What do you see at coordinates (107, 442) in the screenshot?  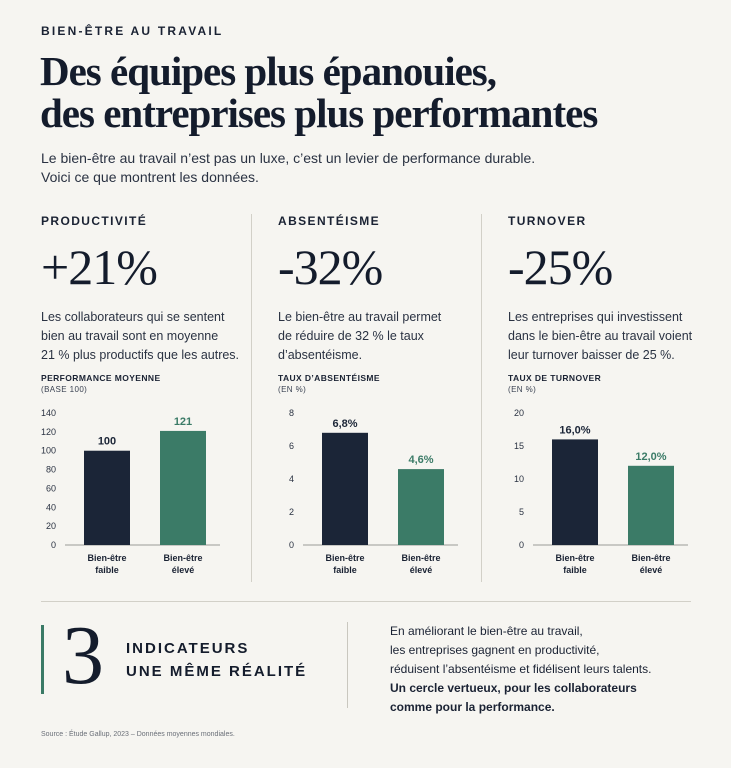 I see `bar-value-label: 100` at bounding box center [107, 442].